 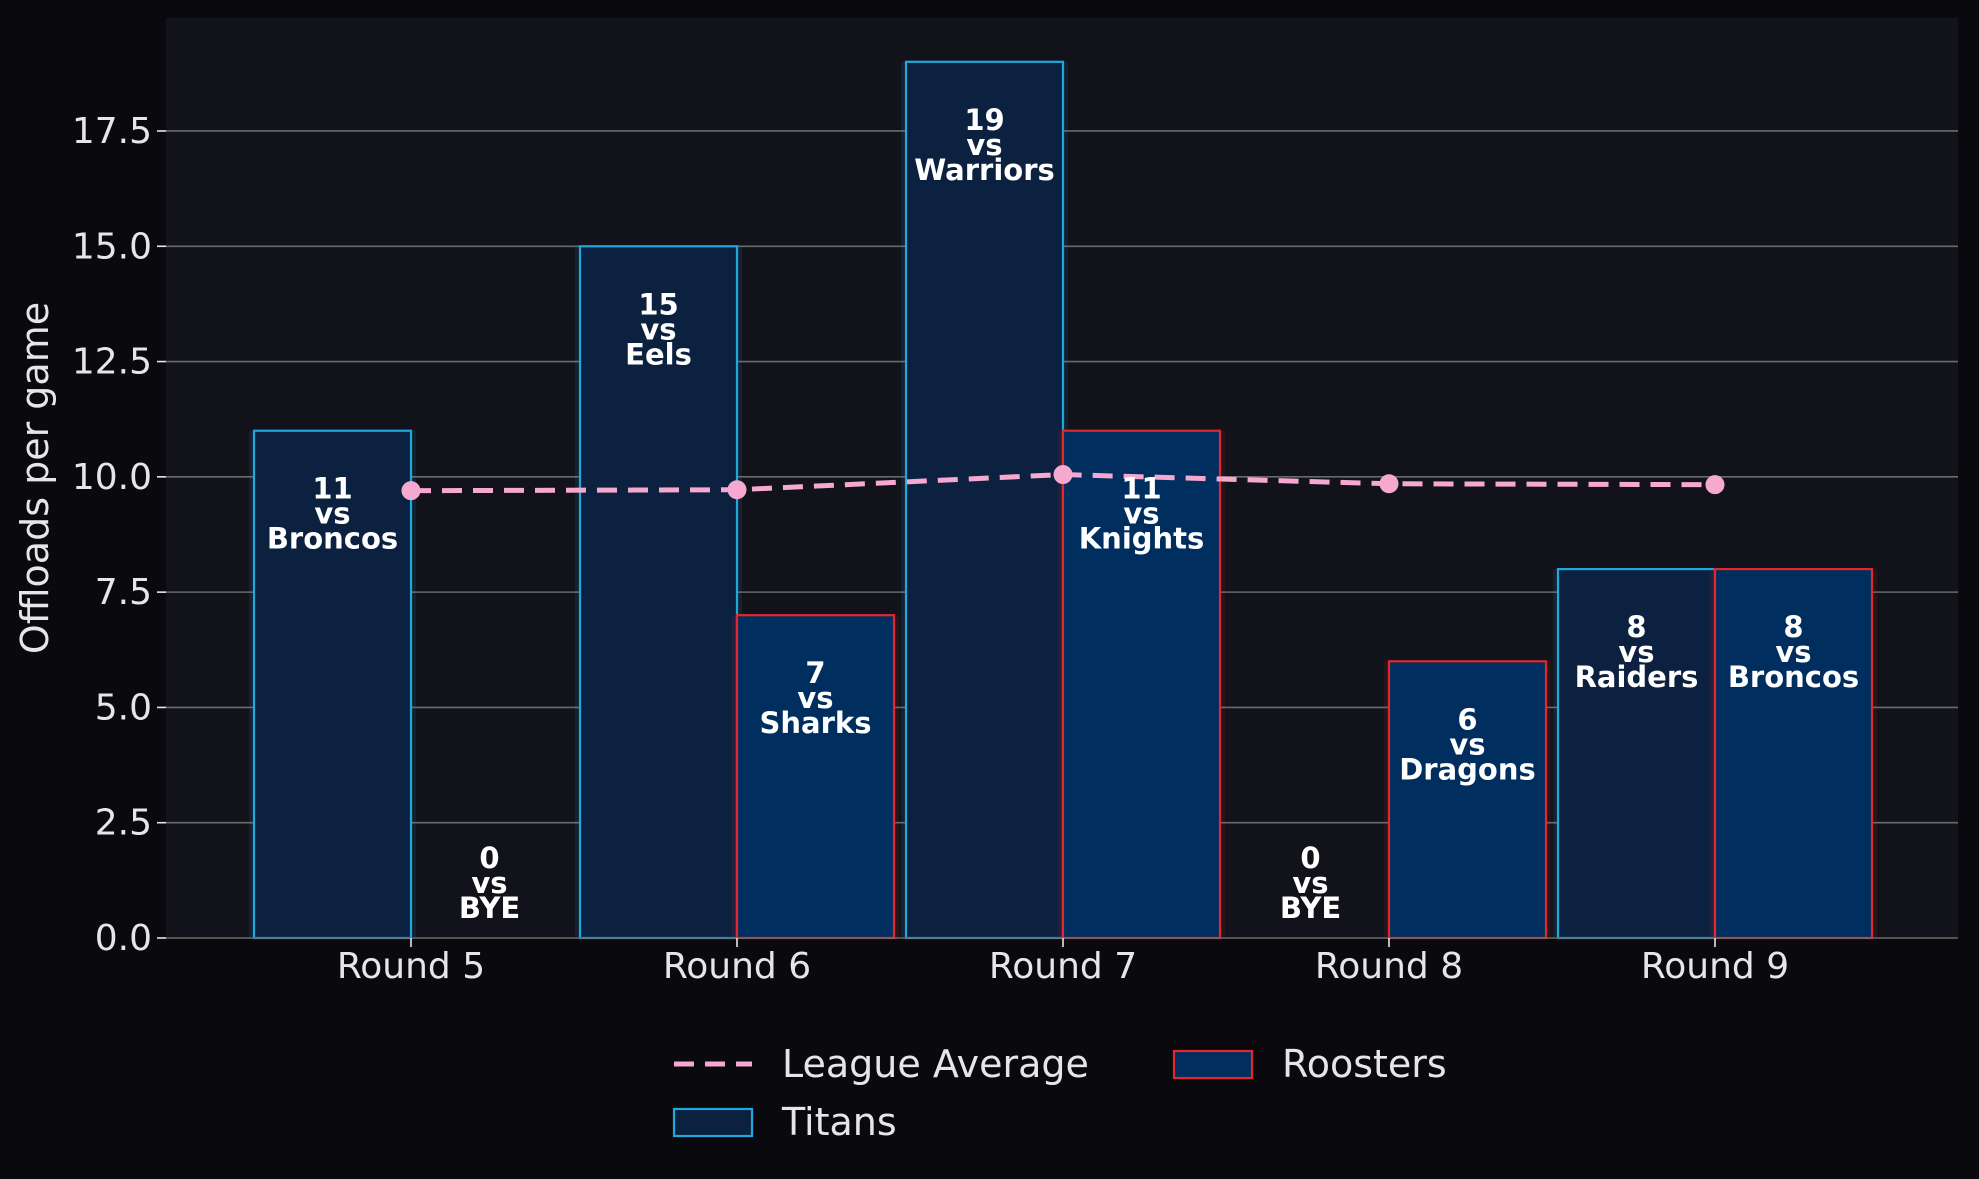 What do you see at coordinates (123, 823) in the screenshot?
I see `y-tick-label: 2.5` at bounding box center [123, 823].